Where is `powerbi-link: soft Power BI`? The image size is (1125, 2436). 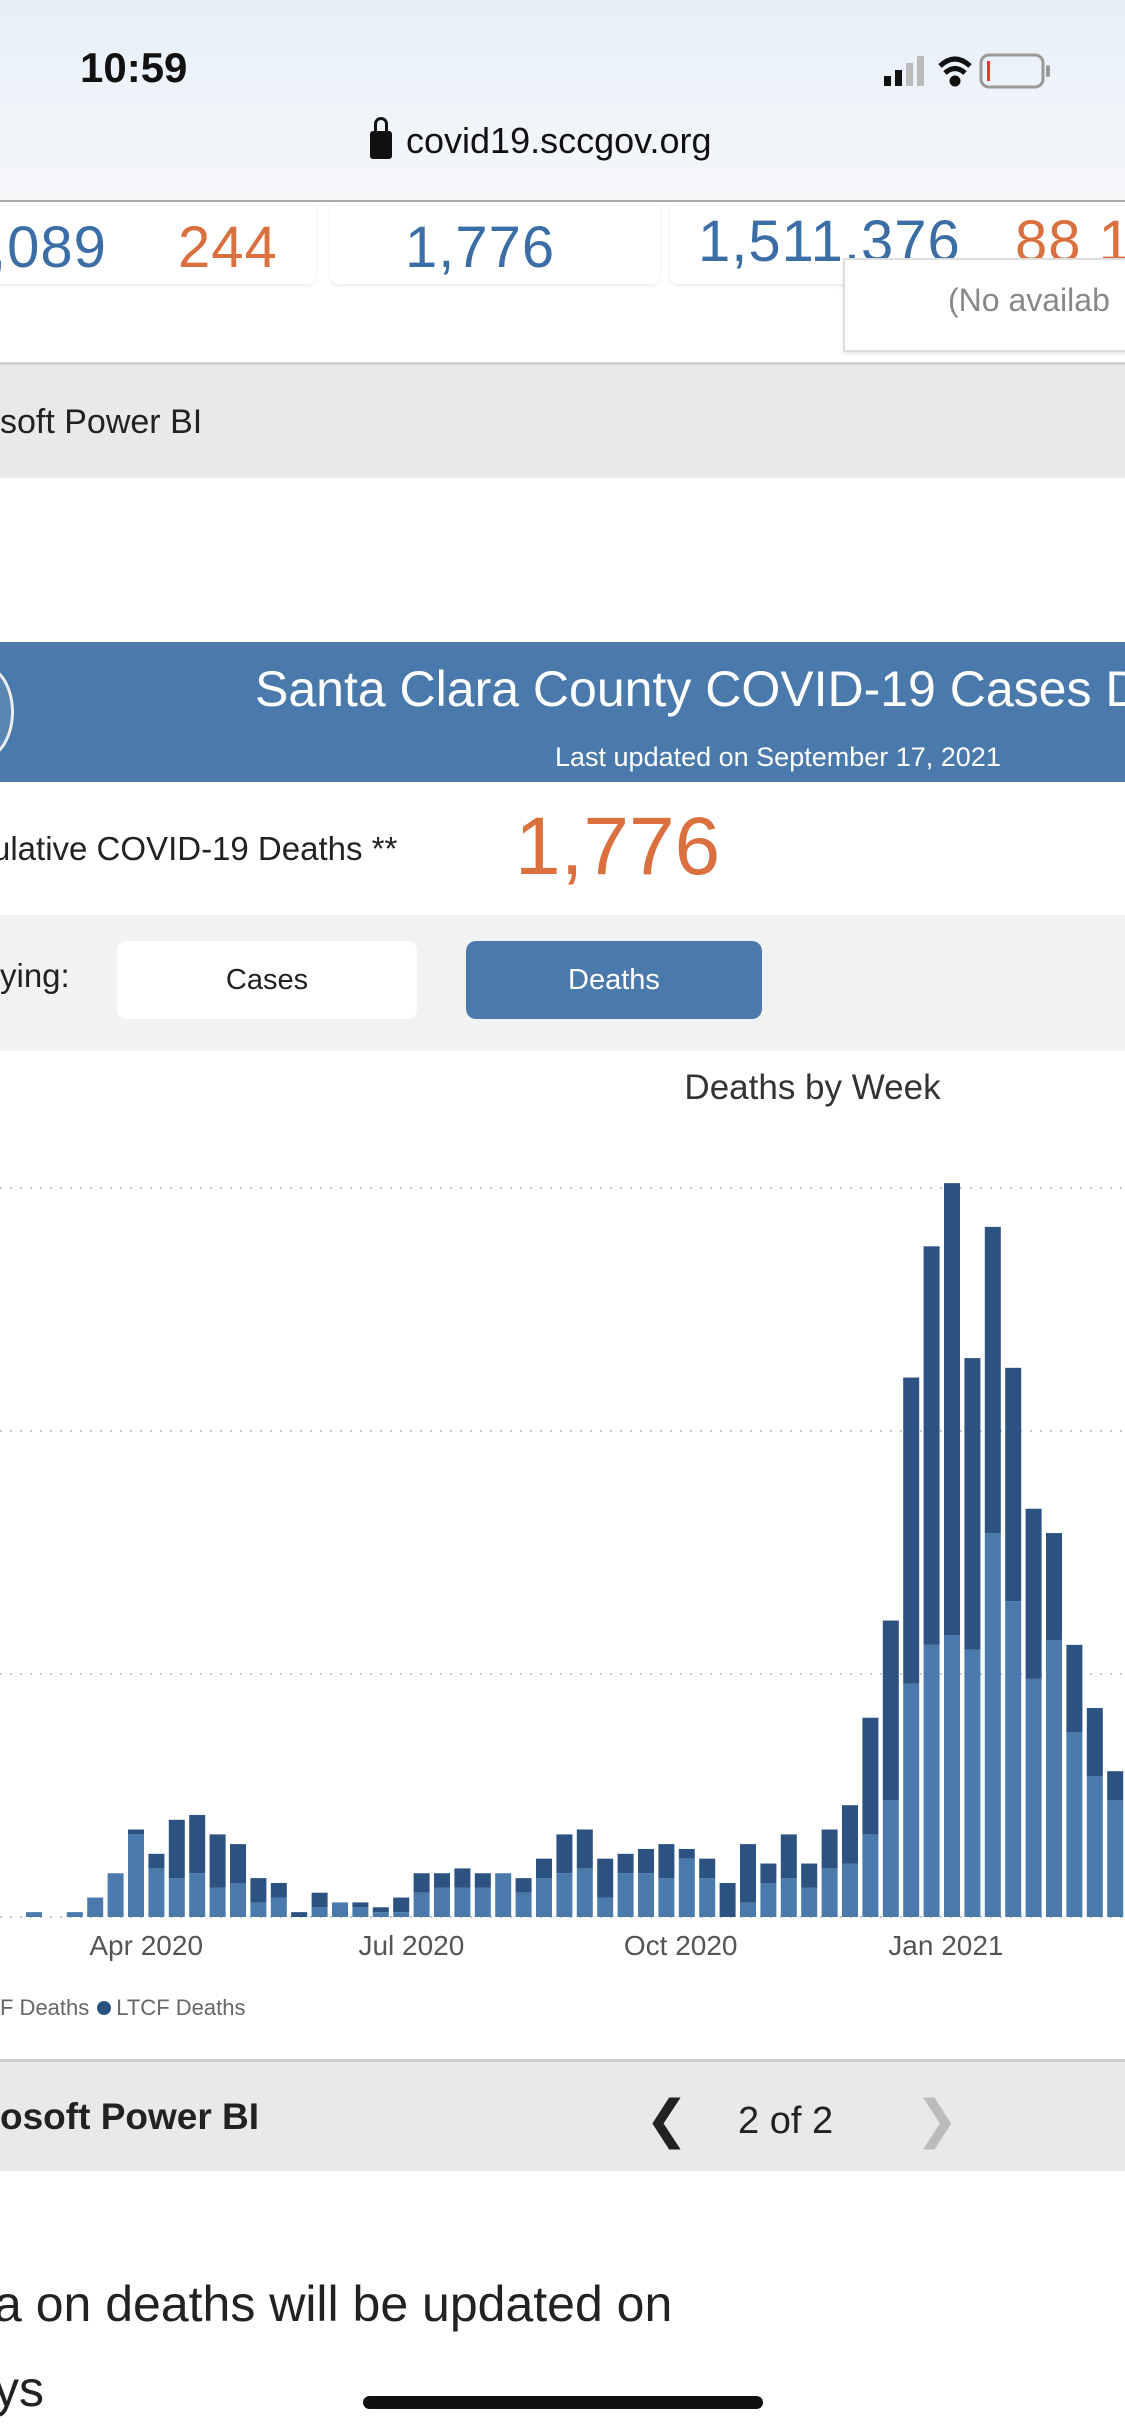
powerbi-link: soft Power BI is located at coordinates (101, 422).